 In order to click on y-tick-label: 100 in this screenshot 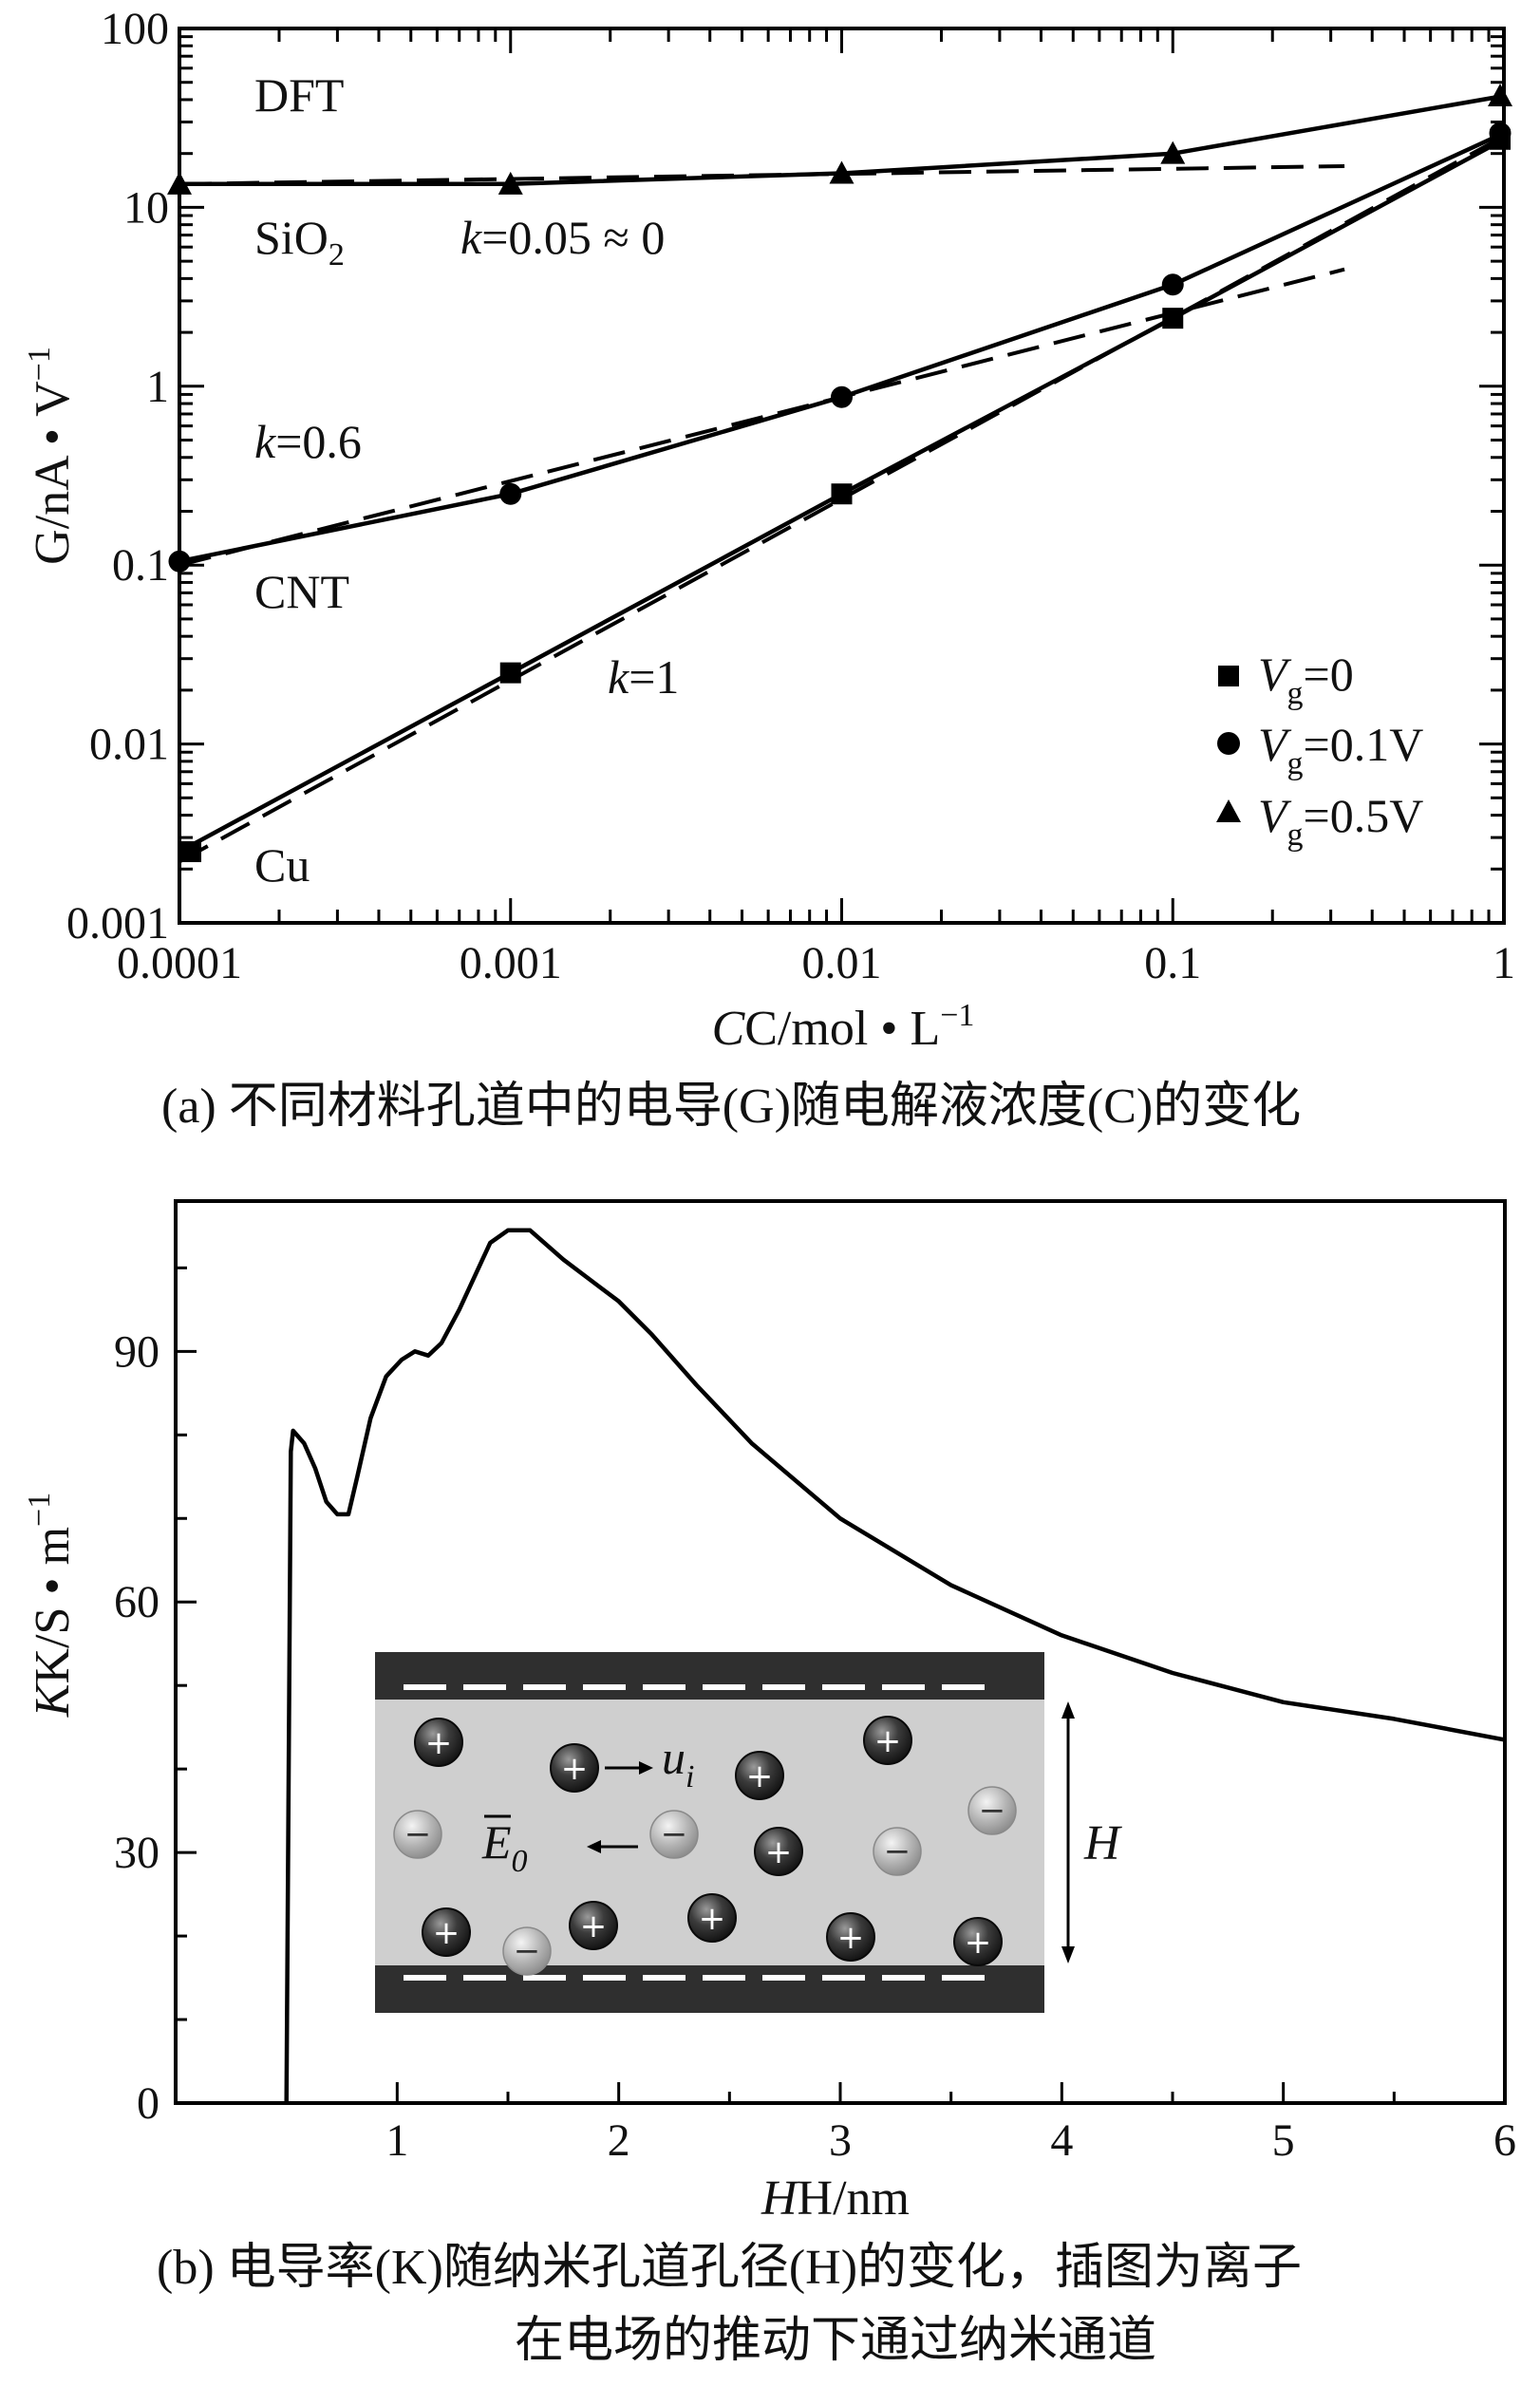, I will do `click(135, 29)`.